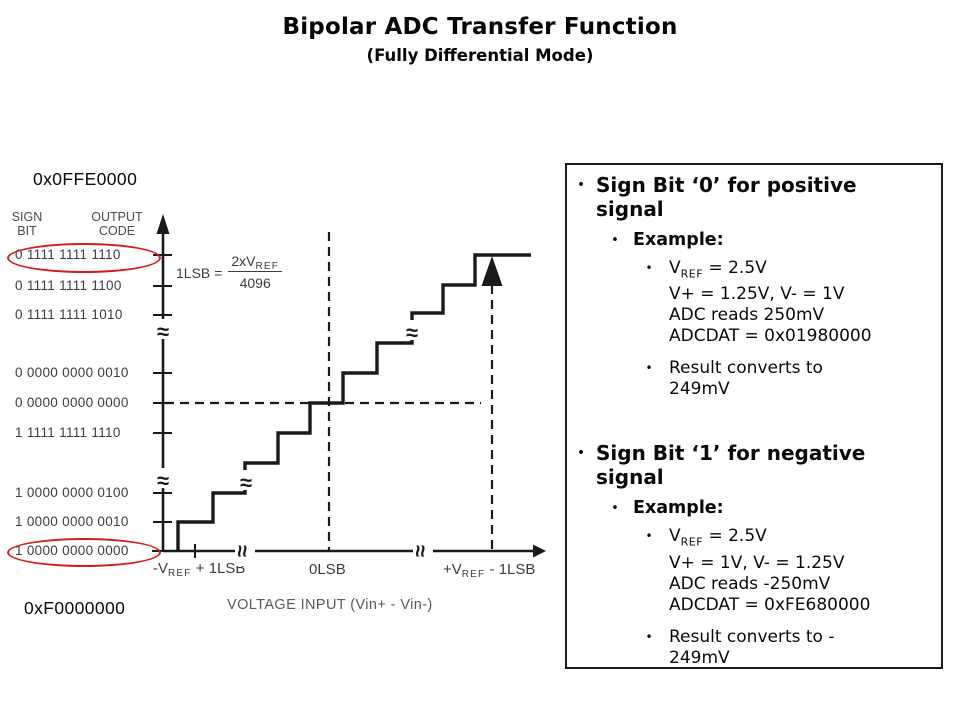 Image resolution: width=960 pixels, height=720 pixels. Describe the element at coordinates (731, 465) in the screenshot. I see `negative-heading: Sign Bit ‘1’ for negative signal` at that location.